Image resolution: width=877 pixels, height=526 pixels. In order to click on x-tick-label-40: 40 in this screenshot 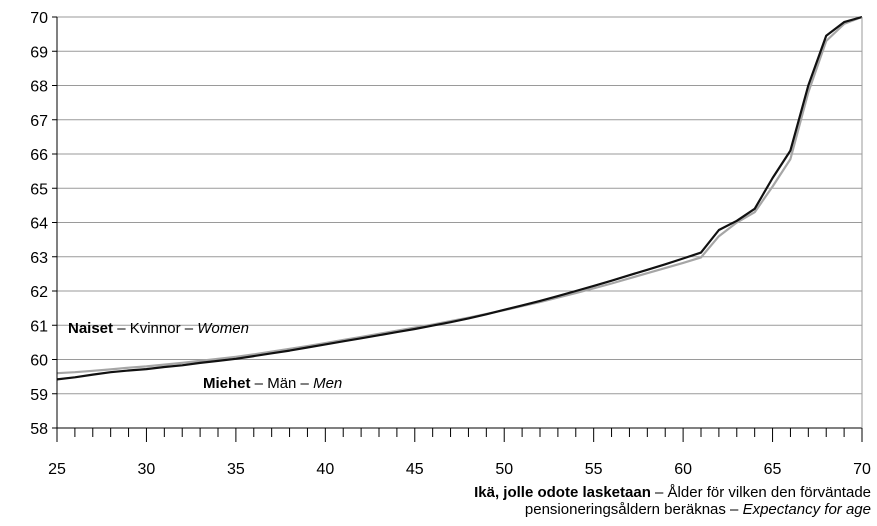, I will do `click(325, 469)`.